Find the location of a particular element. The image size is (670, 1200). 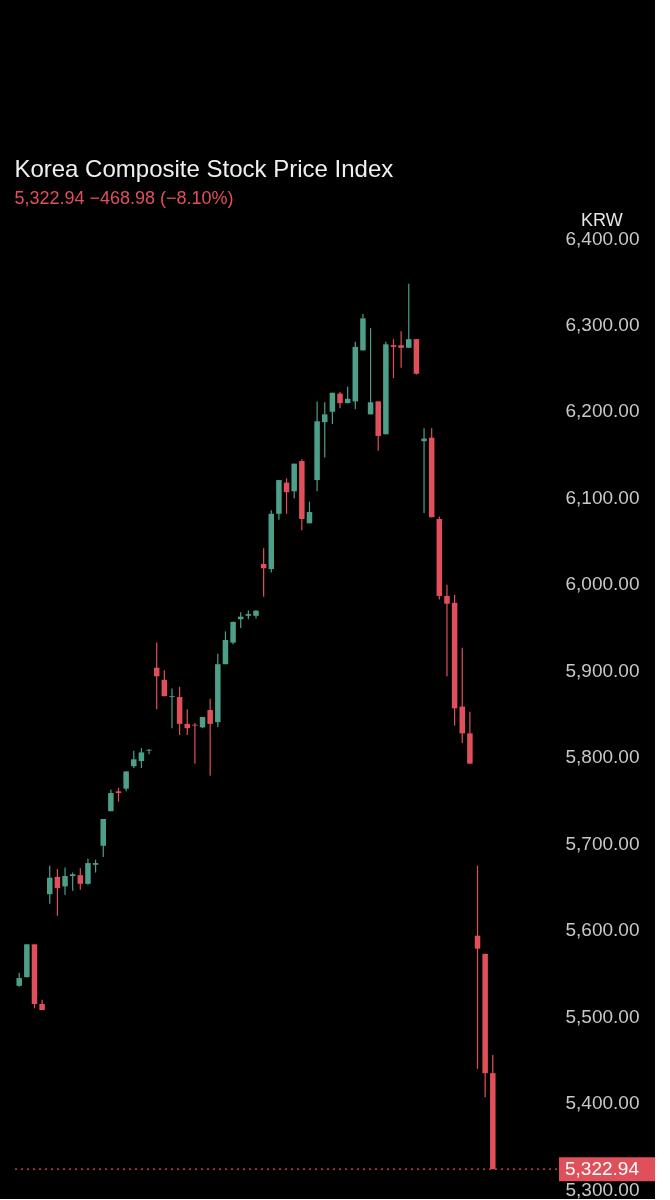

y-tick-label: 6,200.00 is located at coordinates (602, 411).